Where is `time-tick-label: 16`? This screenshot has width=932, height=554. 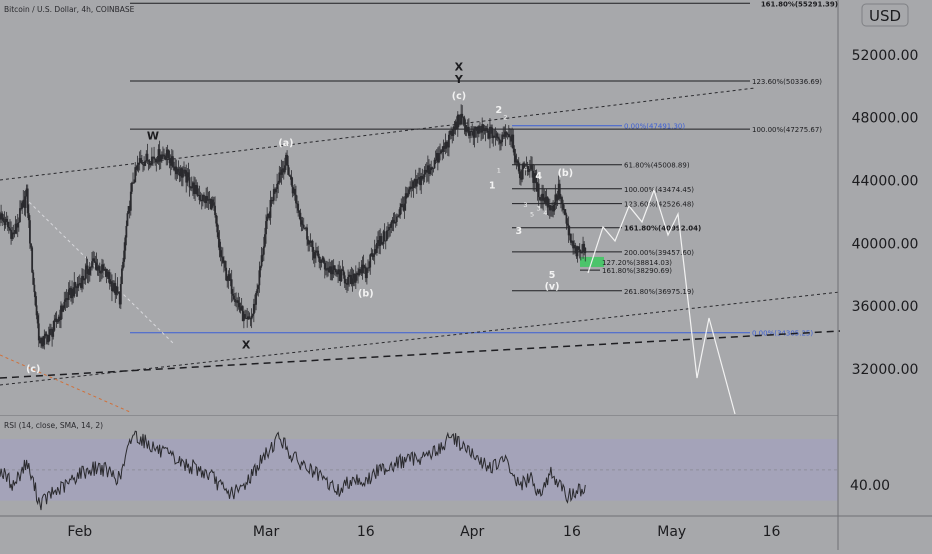 time-tick-label: 16 is located at coordinates (366, 532).